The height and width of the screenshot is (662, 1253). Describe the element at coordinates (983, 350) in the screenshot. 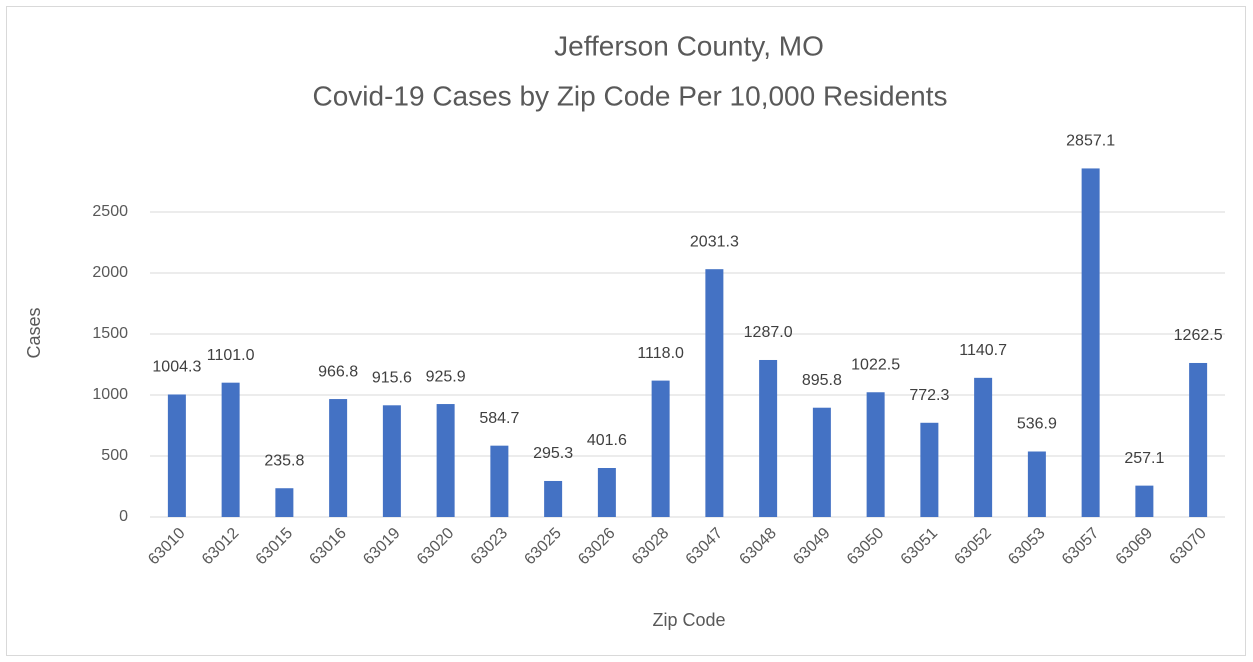

I see `data-label: 1140.7` at that location.